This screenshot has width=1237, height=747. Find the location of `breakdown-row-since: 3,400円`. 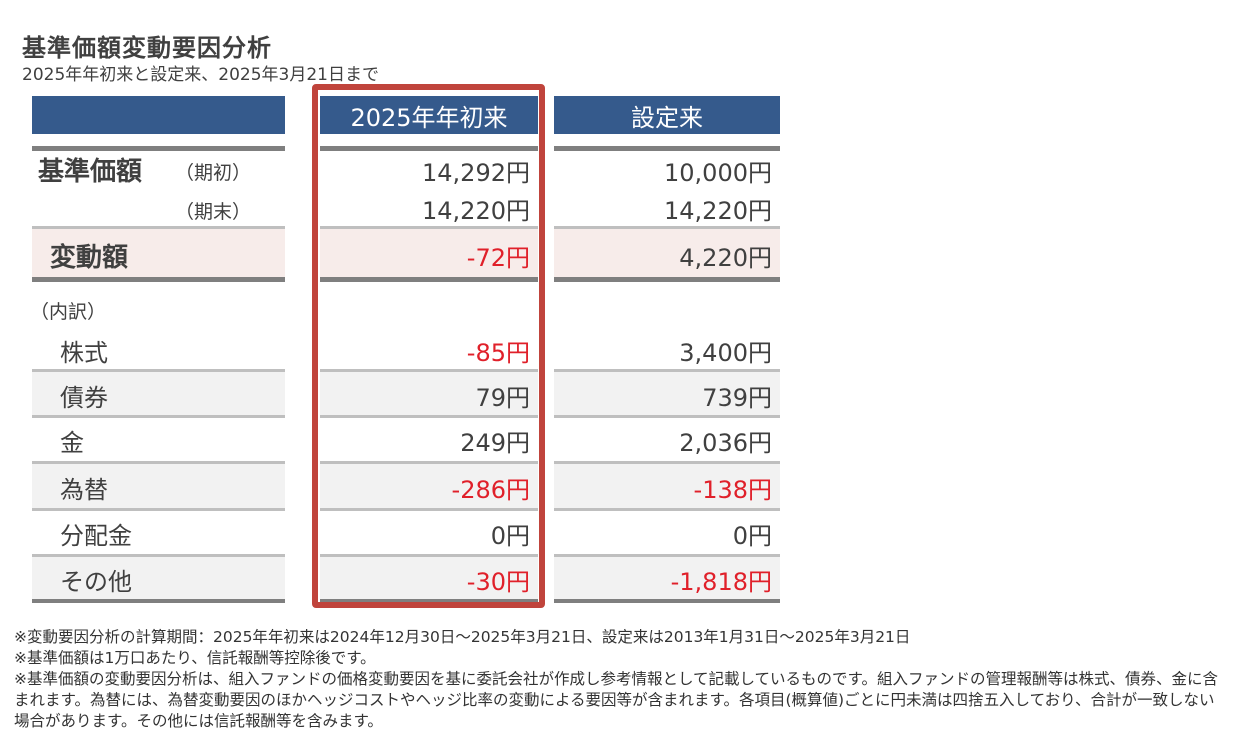

breakdown-row-since: 3,400円 is located at coordinates (725, 352).